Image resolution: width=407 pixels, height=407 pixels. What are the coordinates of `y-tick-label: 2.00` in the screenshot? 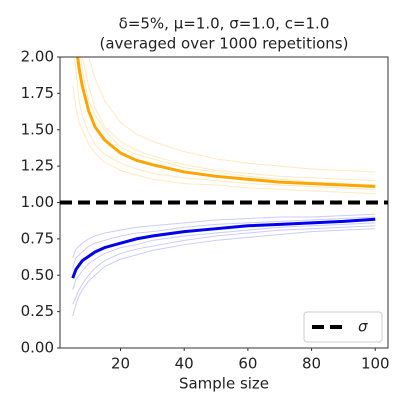 It's located at (37, 57).